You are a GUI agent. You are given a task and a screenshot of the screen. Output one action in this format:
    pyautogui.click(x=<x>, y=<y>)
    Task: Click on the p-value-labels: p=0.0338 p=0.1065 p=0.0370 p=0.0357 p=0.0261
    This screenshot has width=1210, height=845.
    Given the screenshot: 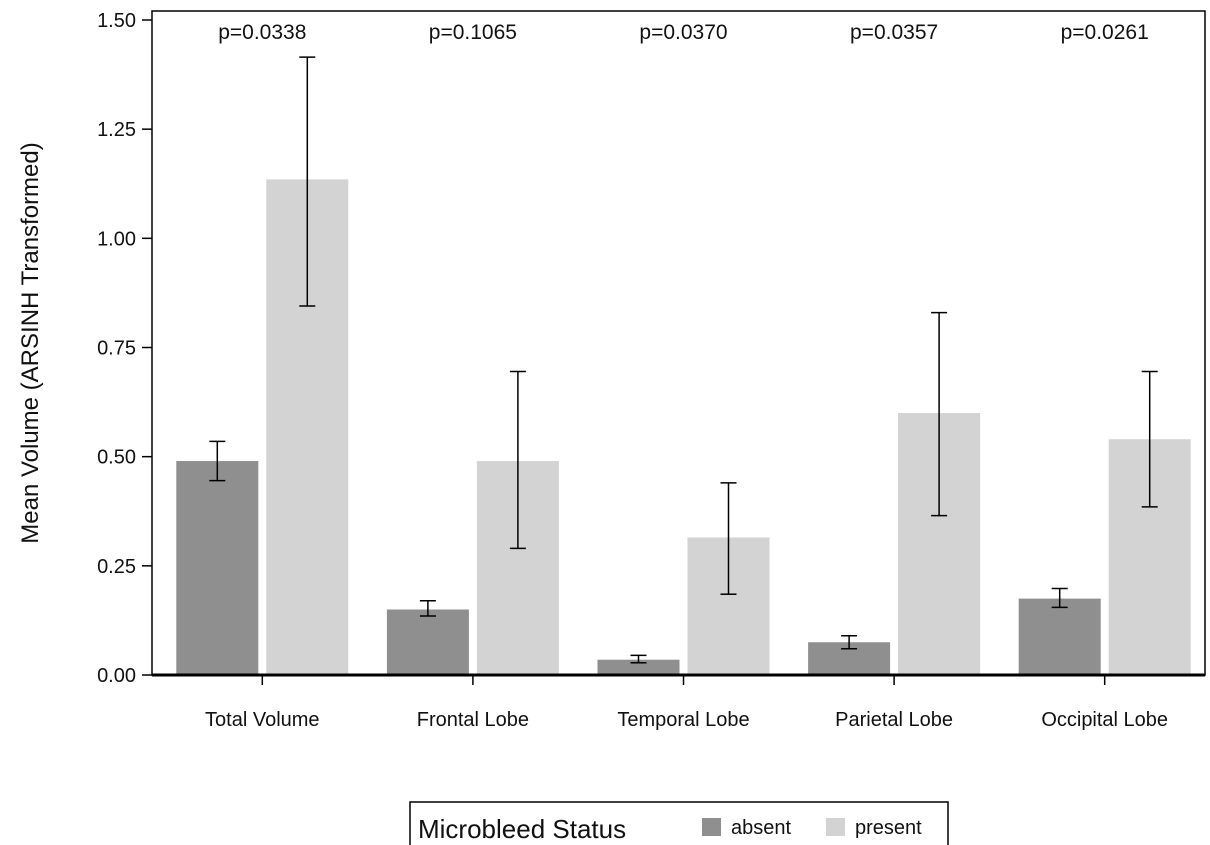 What is the action you would take?
    pyautogui.click(x=683, y=32)
    